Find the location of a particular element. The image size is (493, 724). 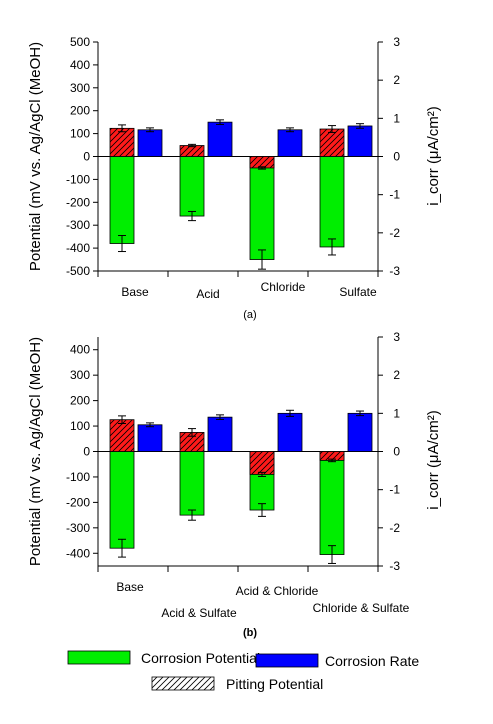

legend-swatch-corrosion-potential is located at coordinates (99, 657).